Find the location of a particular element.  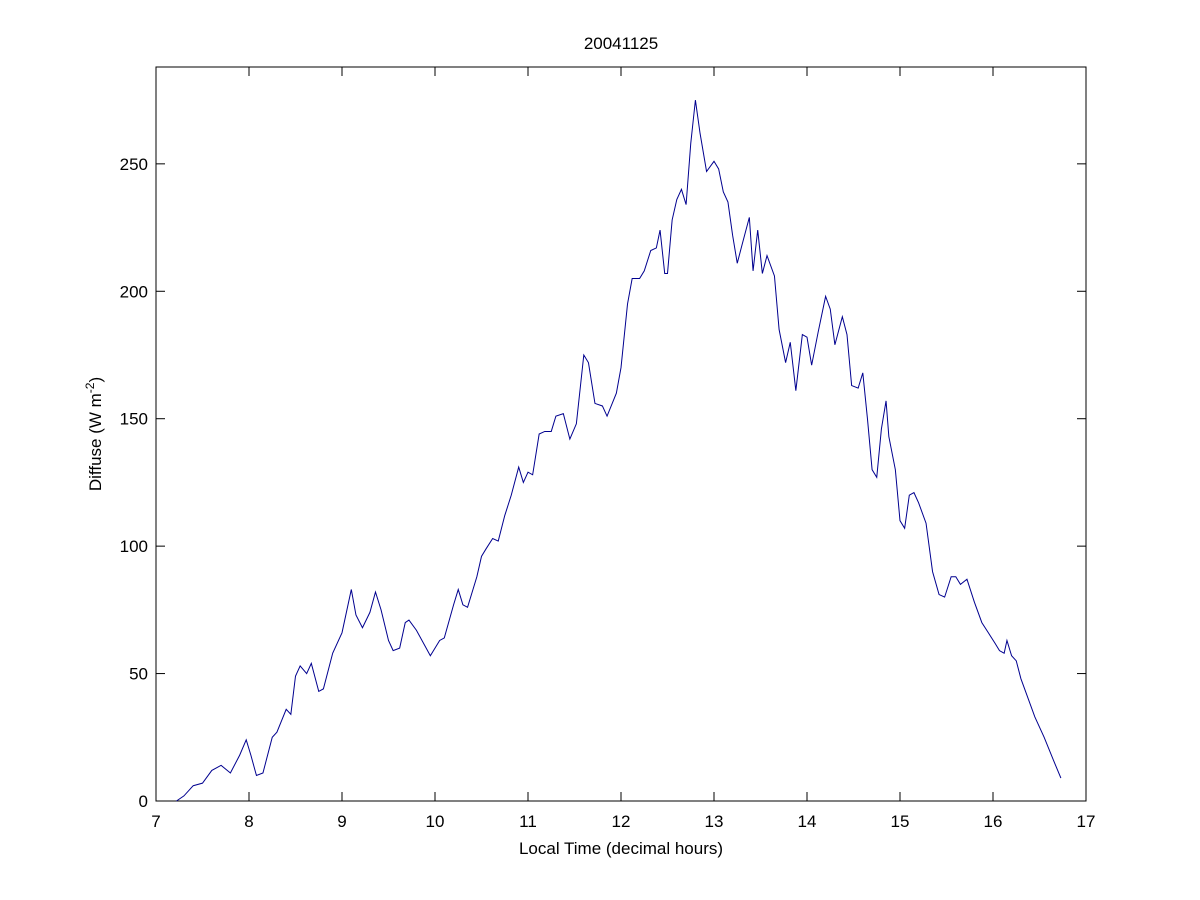

chart-title: 20041125 is located at coordinates (621, 43).